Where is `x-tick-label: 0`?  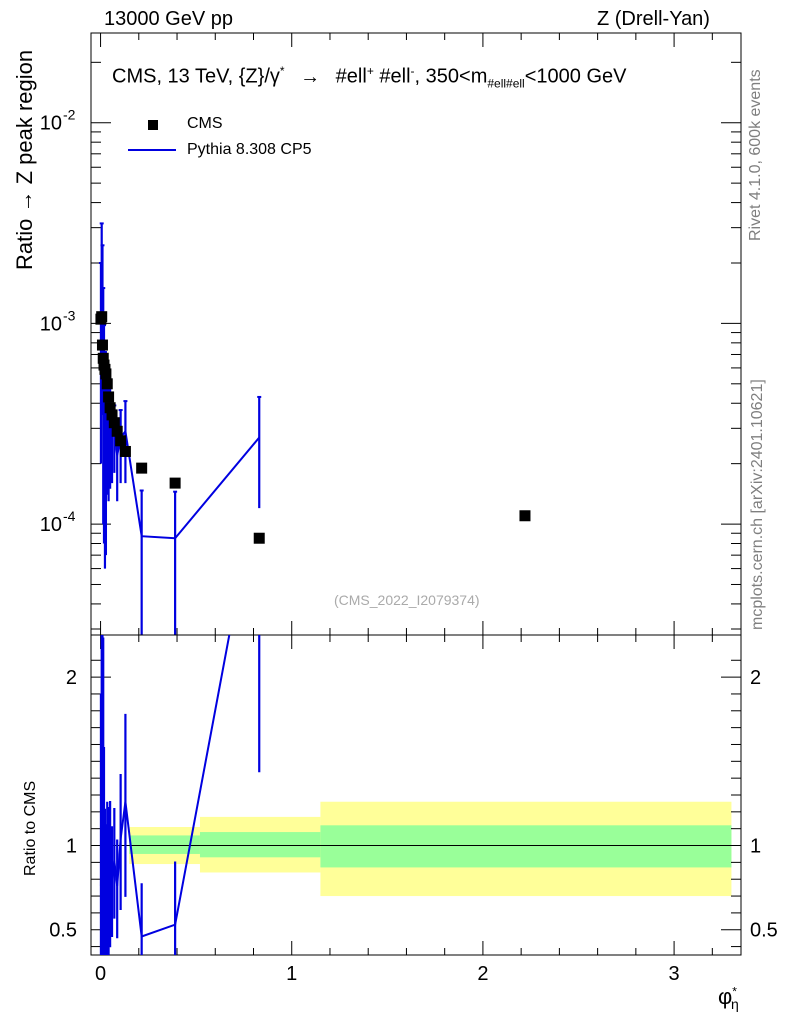
x-tick-label: 0 is located at coordinates (100, 974).